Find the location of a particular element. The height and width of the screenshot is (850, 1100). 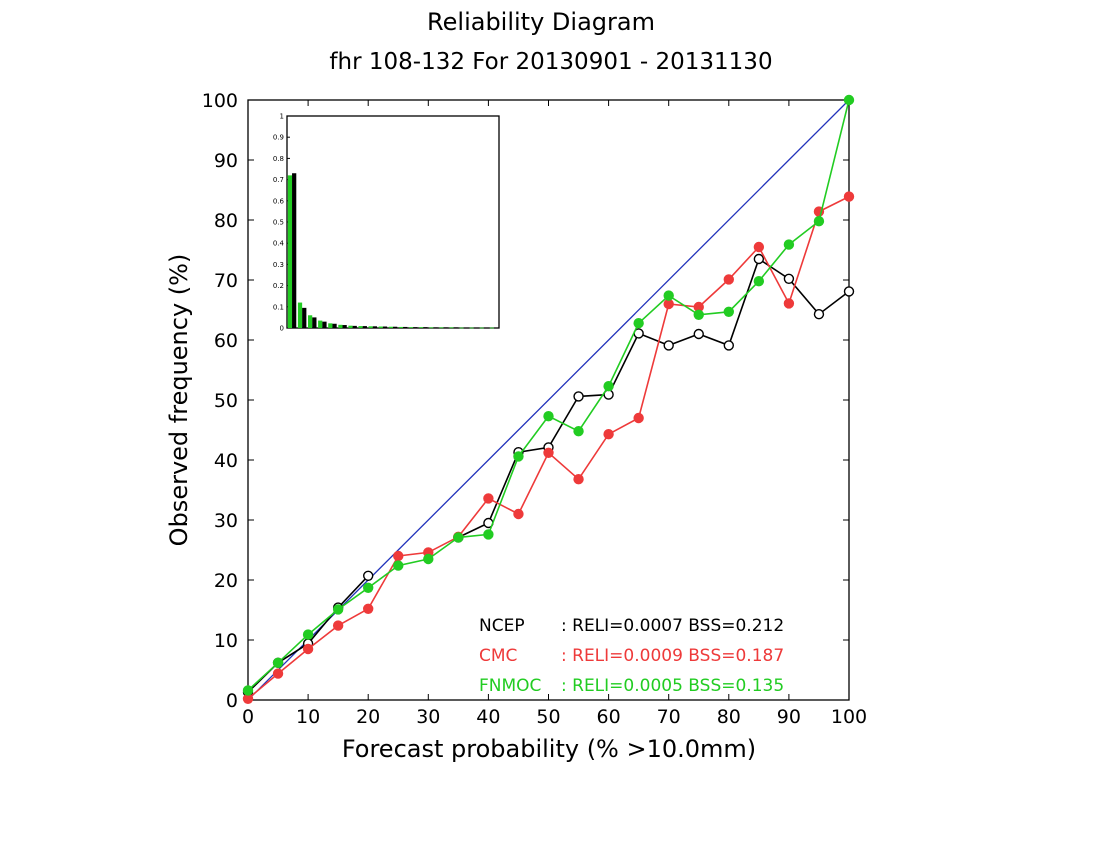

inset-y-tick-label: 0.1 is located at coordinates (278, 307).